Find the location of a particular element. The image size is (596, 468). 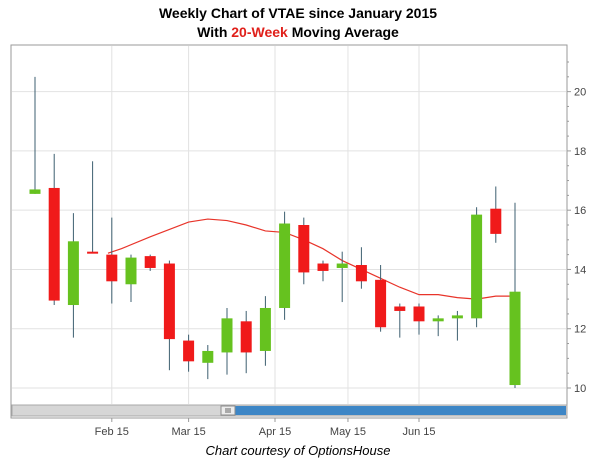

y-tick-label: 12 is located at coordinates (580, 330).